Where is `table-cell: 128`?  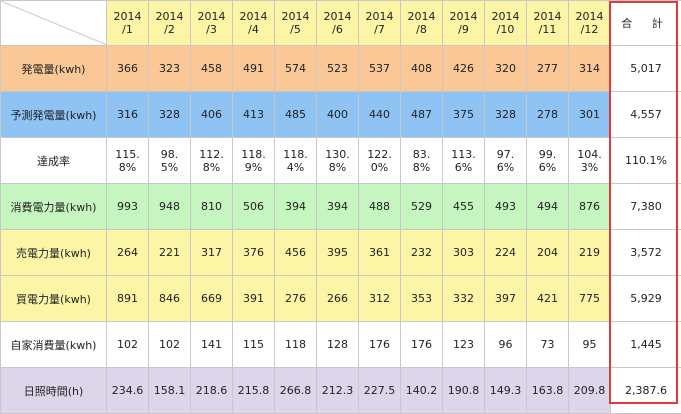
table-cell: 128 is located at coordinates (338, 345).